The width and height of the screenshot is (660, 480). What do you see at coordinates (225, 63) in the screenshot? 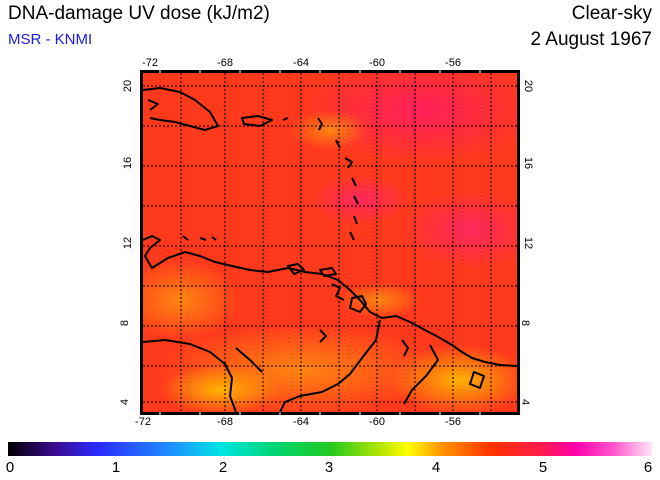
I see `lon-tick-top: -68` at bounding box center [225, 63].